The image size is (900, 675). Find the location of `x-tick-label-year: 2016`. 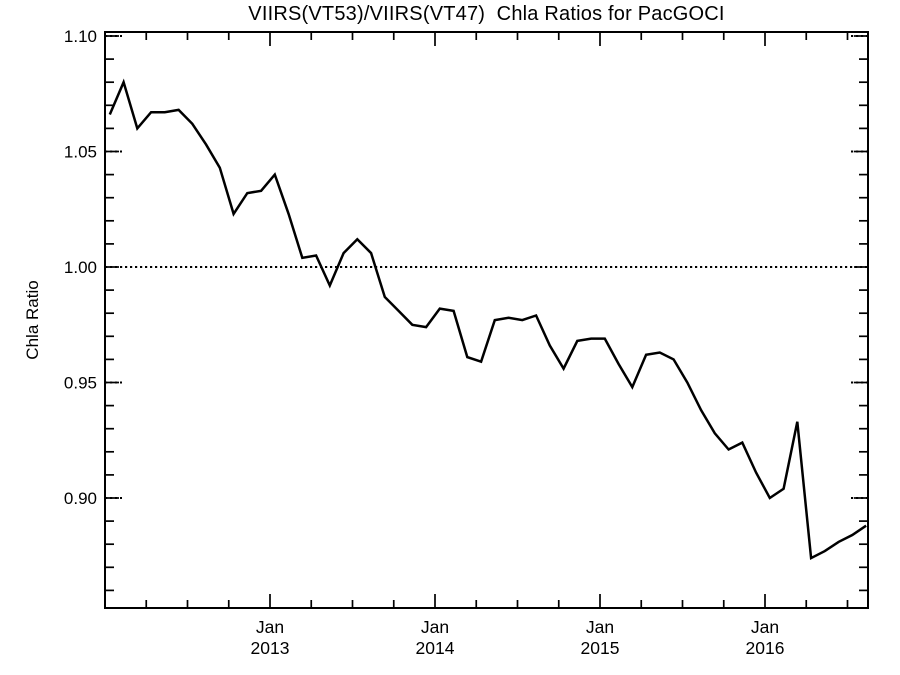

x-tick-label-year: 2016 is located at coordinates (765, 648).